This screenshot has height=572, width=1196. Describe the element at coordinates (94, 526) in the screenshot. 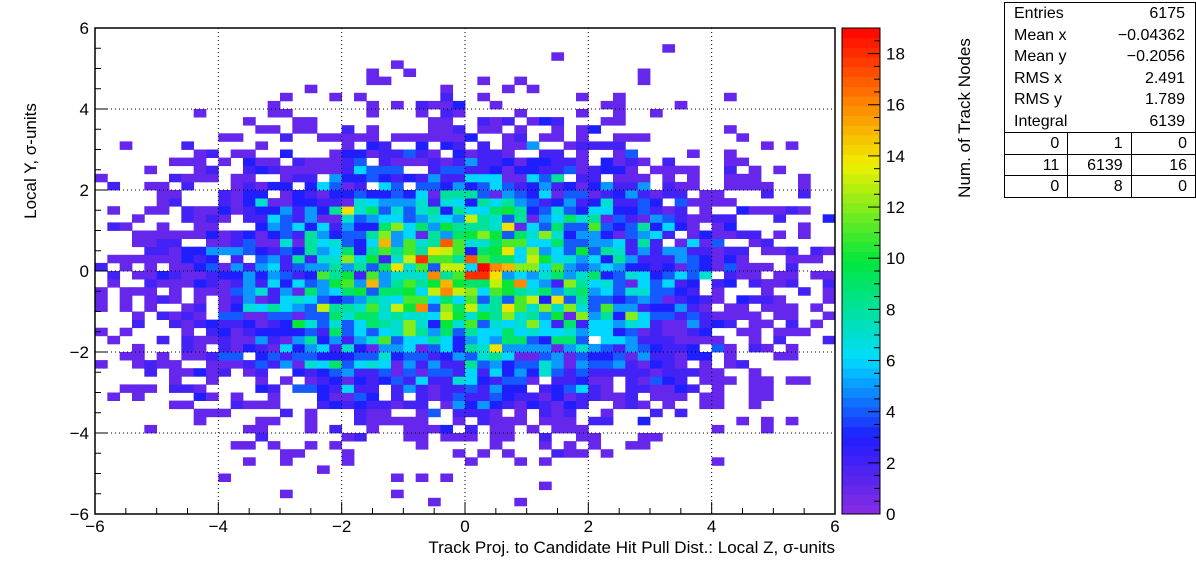

I see `x-tick-label: −6` at that location.